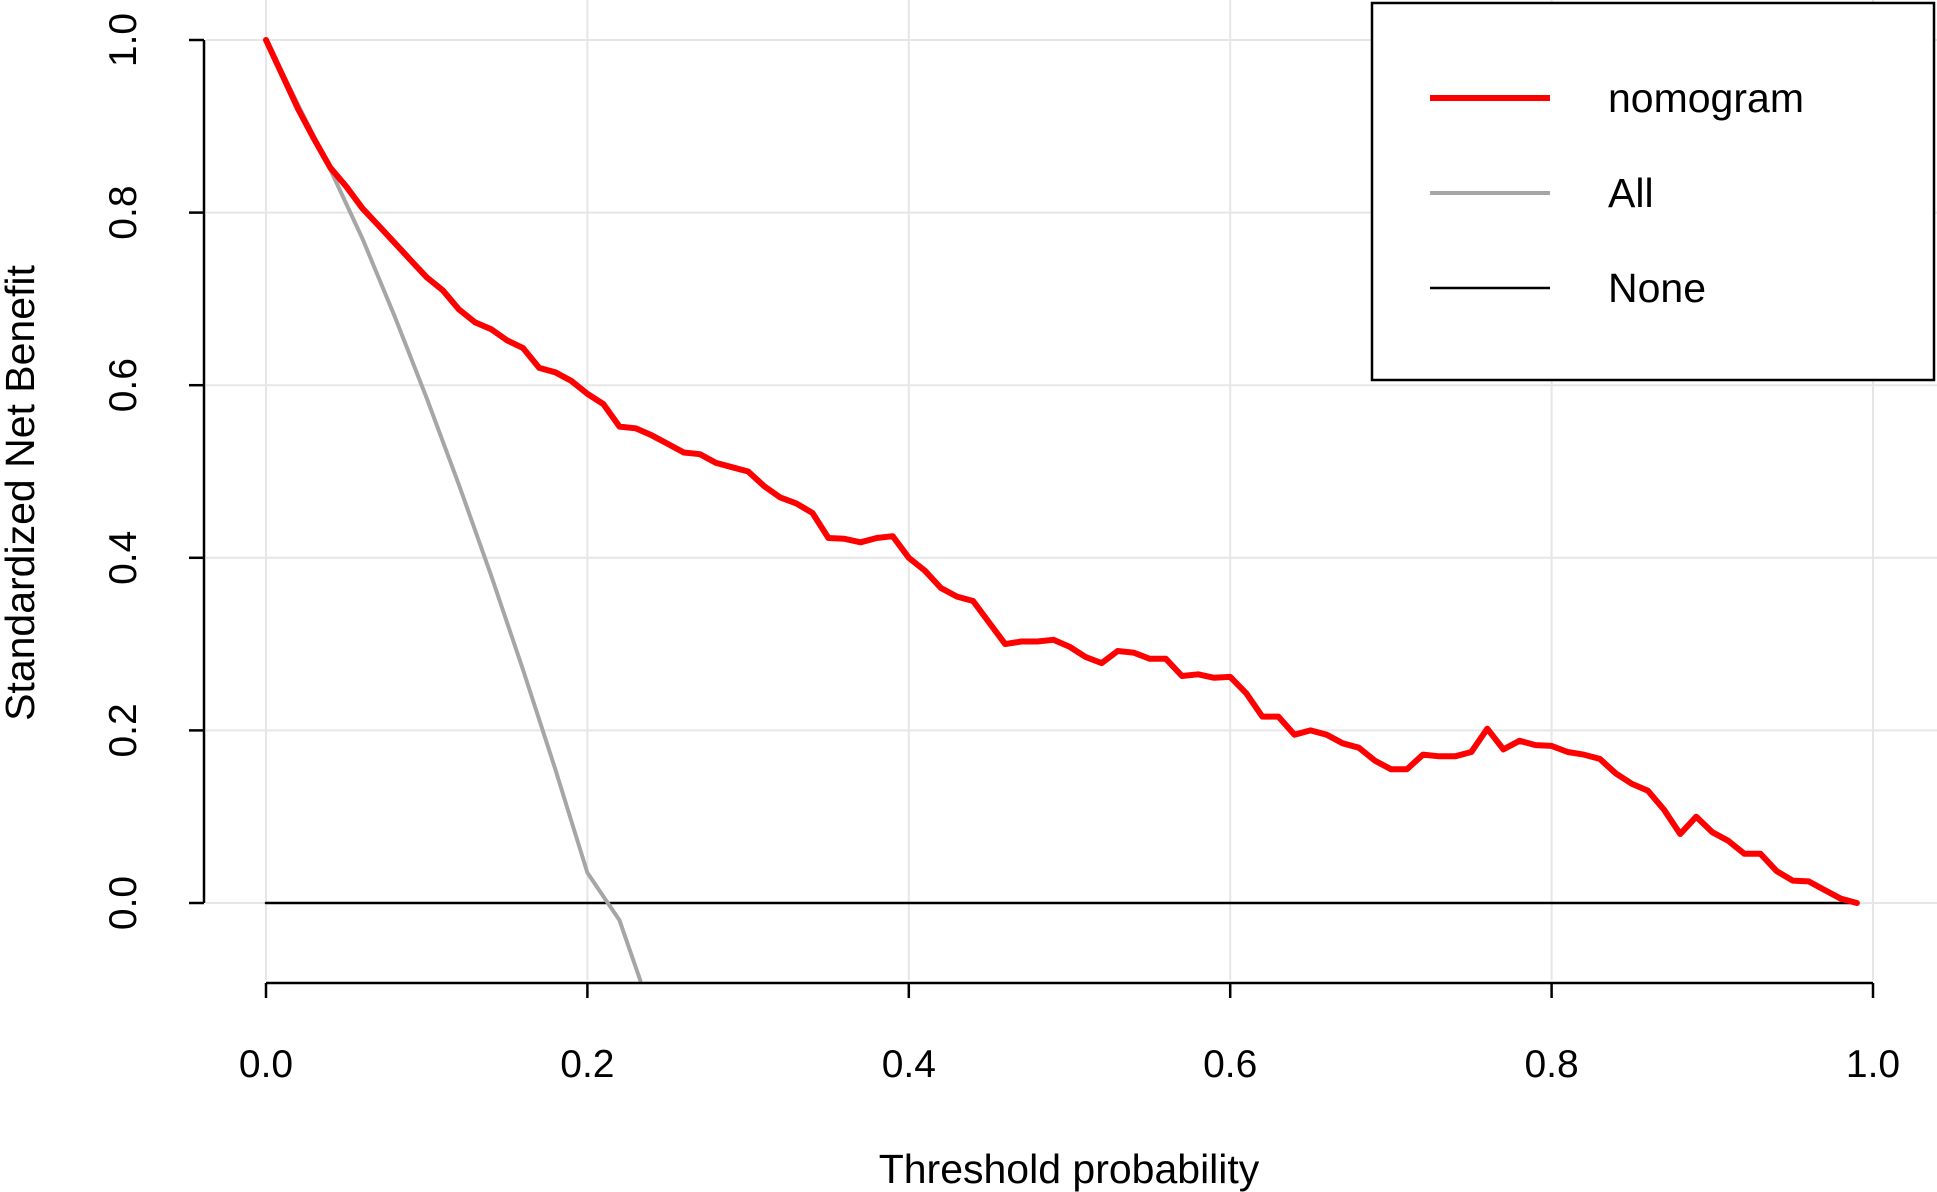  What do you see at coordinates (587, 1064) in the screenshot?
I see `x-tick-label-1: 0.2` at bounding box center [587, 1064].